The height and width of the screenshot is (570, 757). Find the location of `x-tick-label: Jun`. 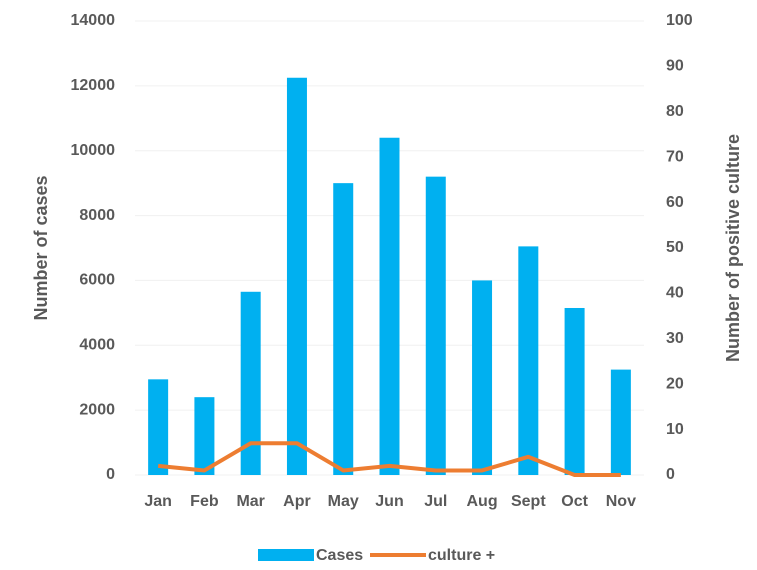

x-tick-label: Jun is located at coordinates (389, 501).